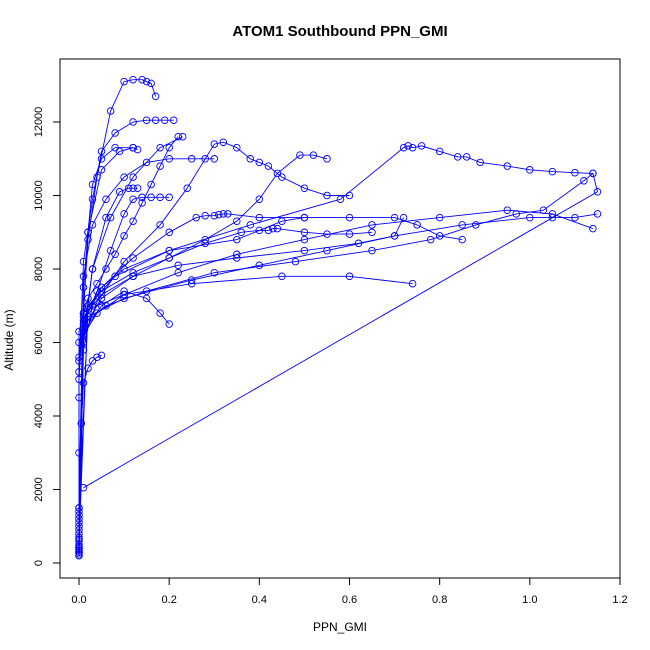 The height and width of the screenshot is (650, 650). What do you see at coordinates (349, 591) in the screenshot?
I see `x-axis: 0.0 0.2 0.4 0.6 0.8 1.0 1.2` at bounding box center [349, 591].